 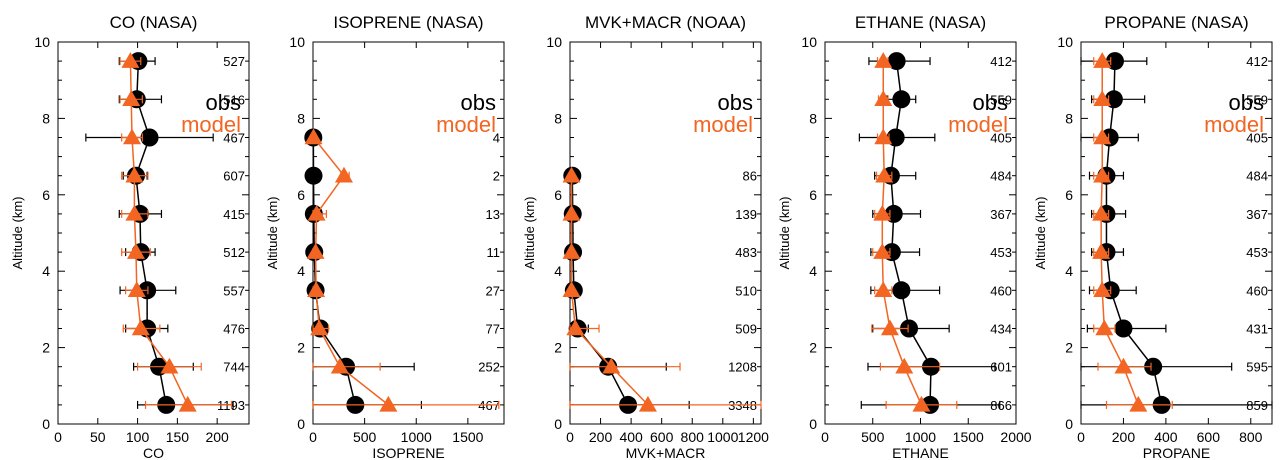 I want to click on sample-count-label: 516, so click(x=234, y=99).